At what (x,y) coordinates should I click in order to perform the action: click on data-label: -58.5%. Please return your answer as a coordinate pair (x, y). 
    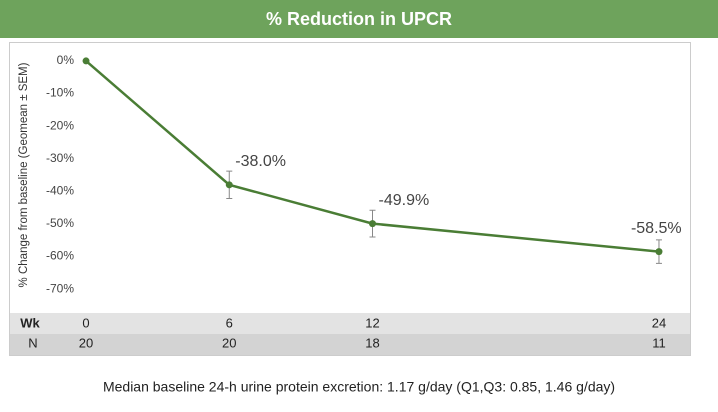
    Looking at the image, I should click on (656, 228).